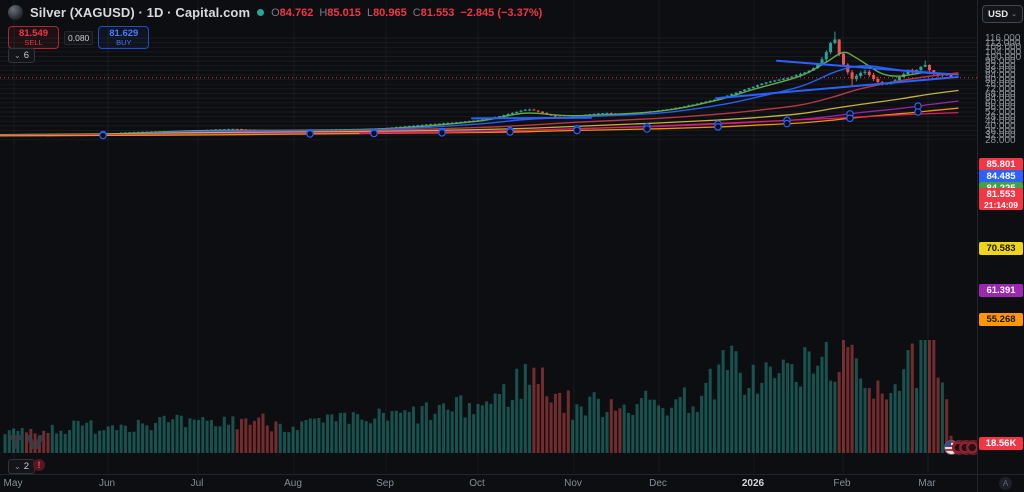 This screenshot has height=492, width=1024. What do you see at coordinates (79, 37) in the screenshot?
I see `spread-value: 0.080` at bounding box center [79, 37].